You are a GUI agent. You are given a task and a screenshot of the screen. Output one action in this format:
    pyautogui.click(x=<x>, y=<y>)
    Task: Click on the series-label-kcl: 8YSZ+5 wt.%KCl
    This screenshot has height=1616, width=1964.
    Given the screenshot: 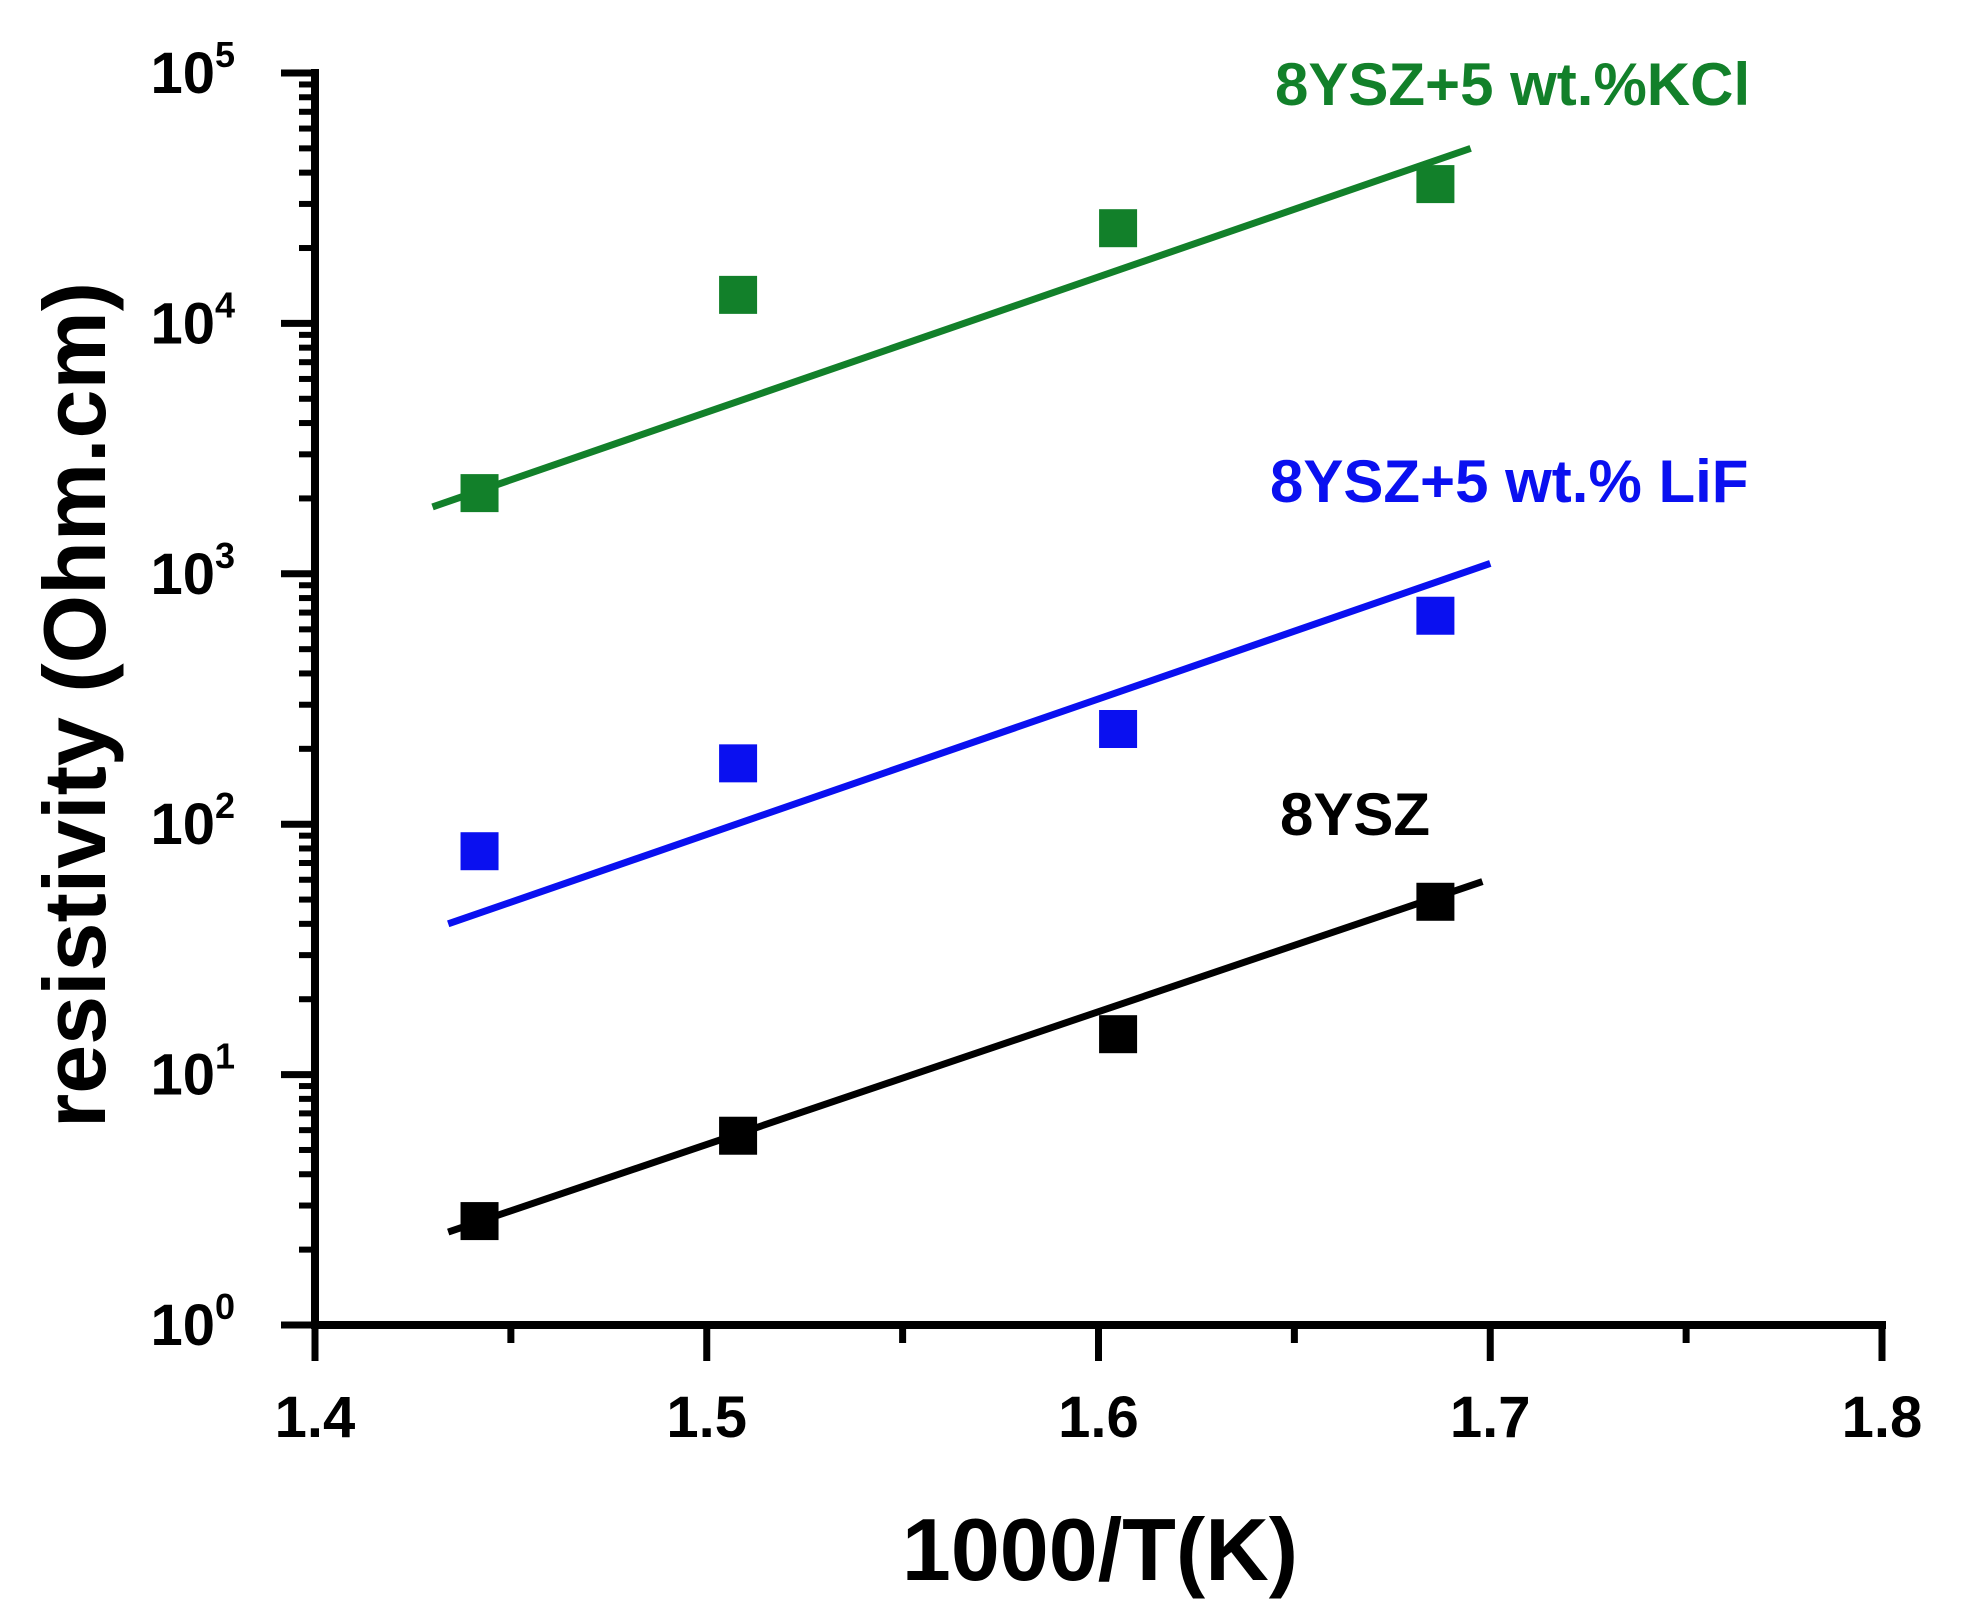 What is the action you would take?
    pyautogui.click(x=1512, y=84)
    